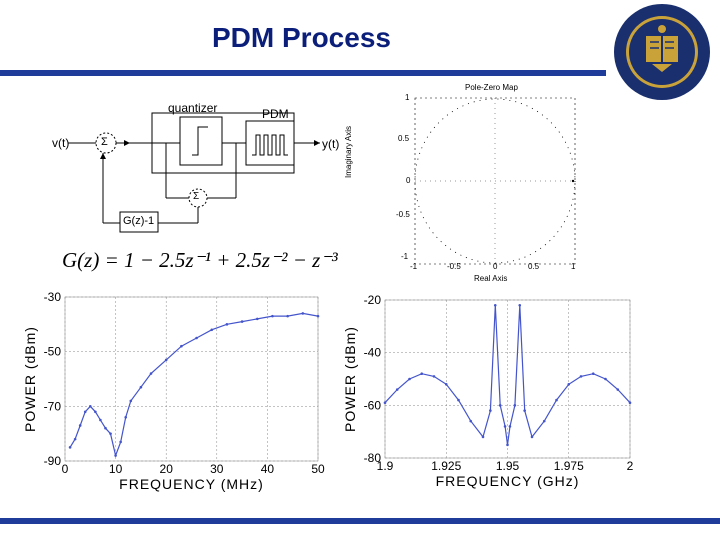 The width and height of the screenshot is (720, 540). What do you see at coordinates (373, 300) in the screenshot?
I see `rf-y-tick-label-0: -20` at bounding box center [373, 300].